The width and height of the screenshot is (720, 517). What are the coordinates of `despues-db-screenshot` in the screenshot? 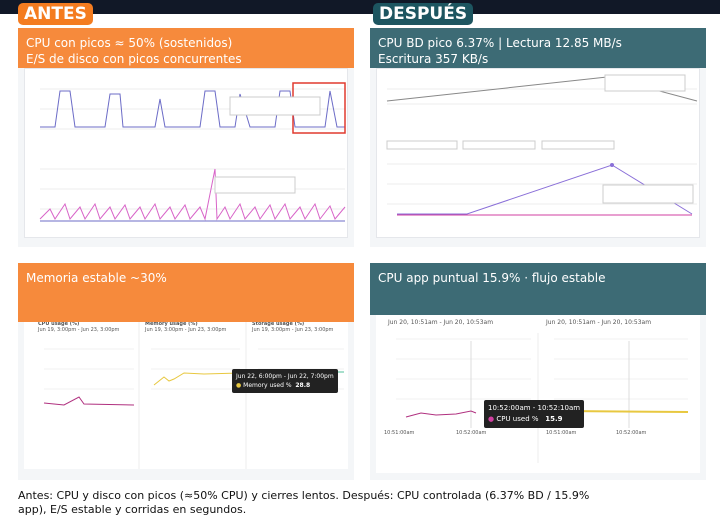 It's located at (538, 153).